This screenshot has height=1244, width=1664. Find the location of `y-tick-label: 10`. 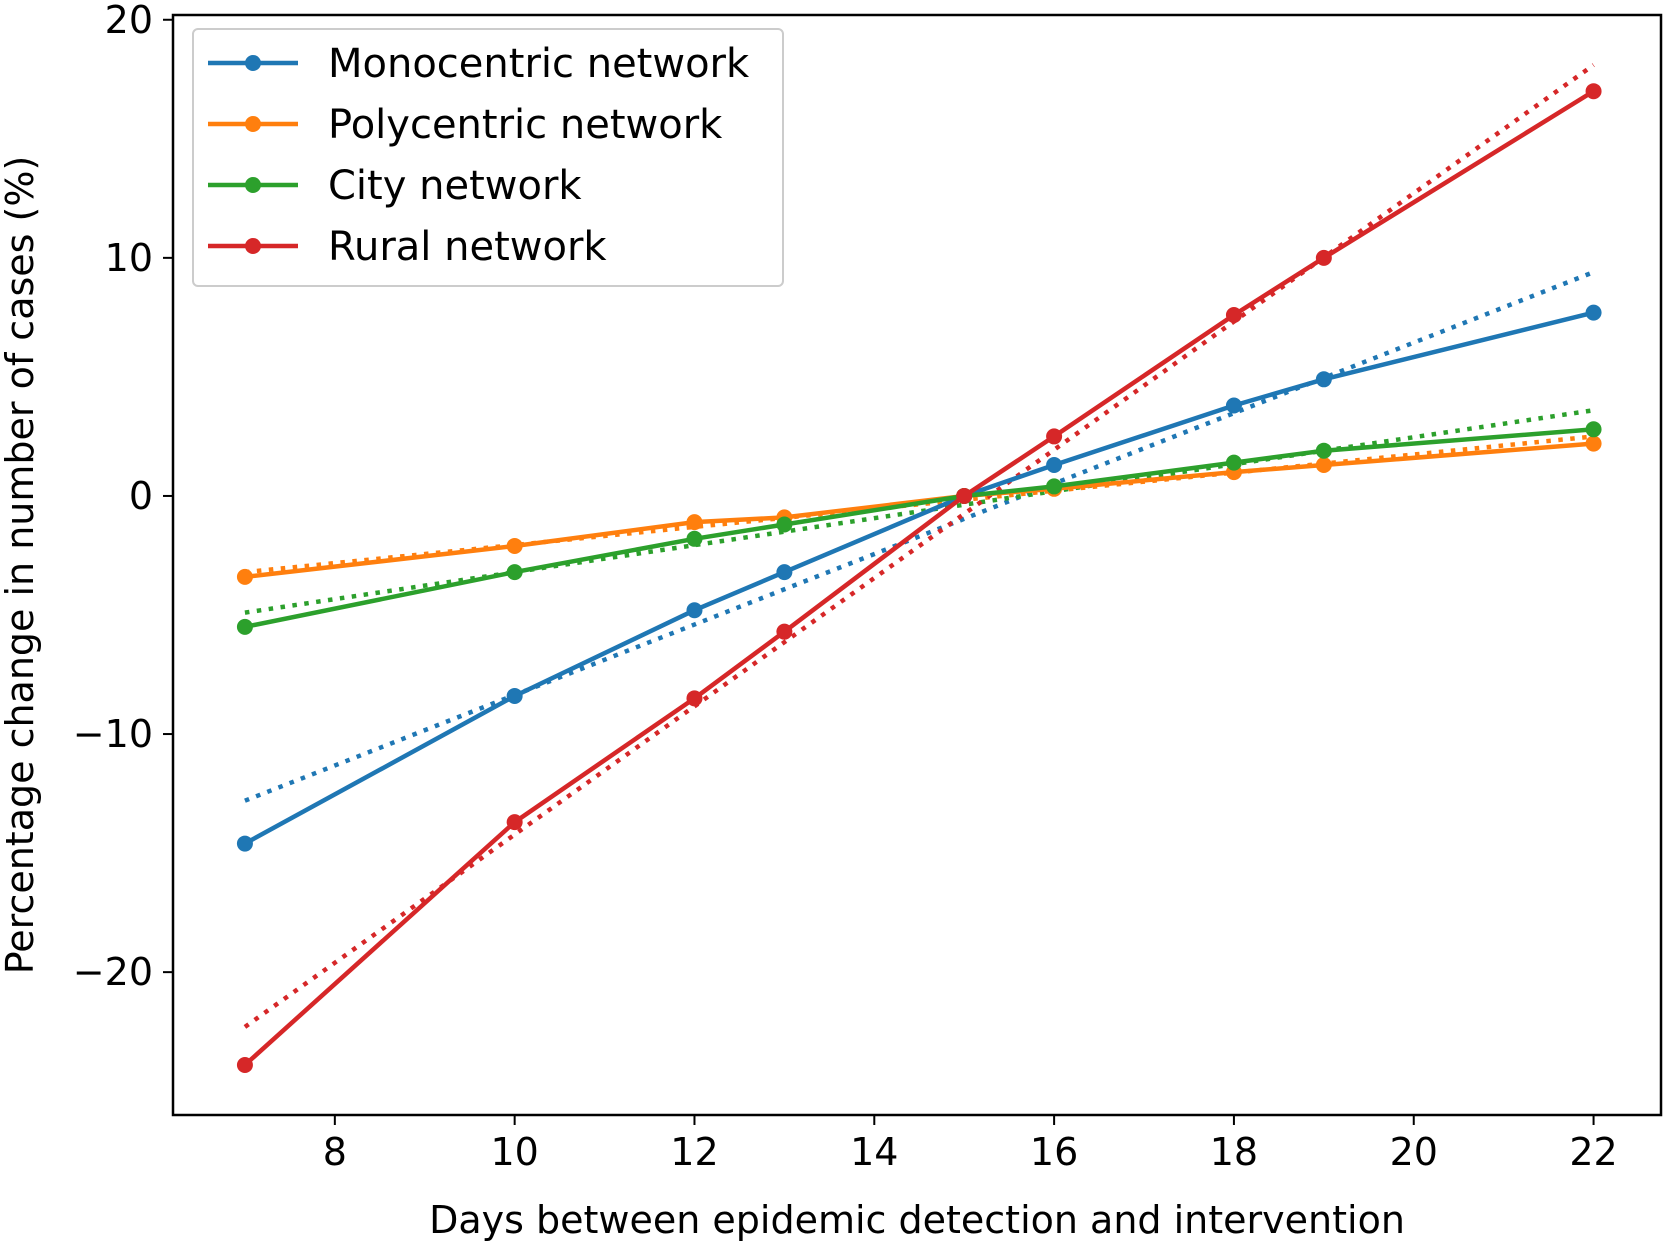

y-tick-label: 10 is located at coordinates (129, 258).